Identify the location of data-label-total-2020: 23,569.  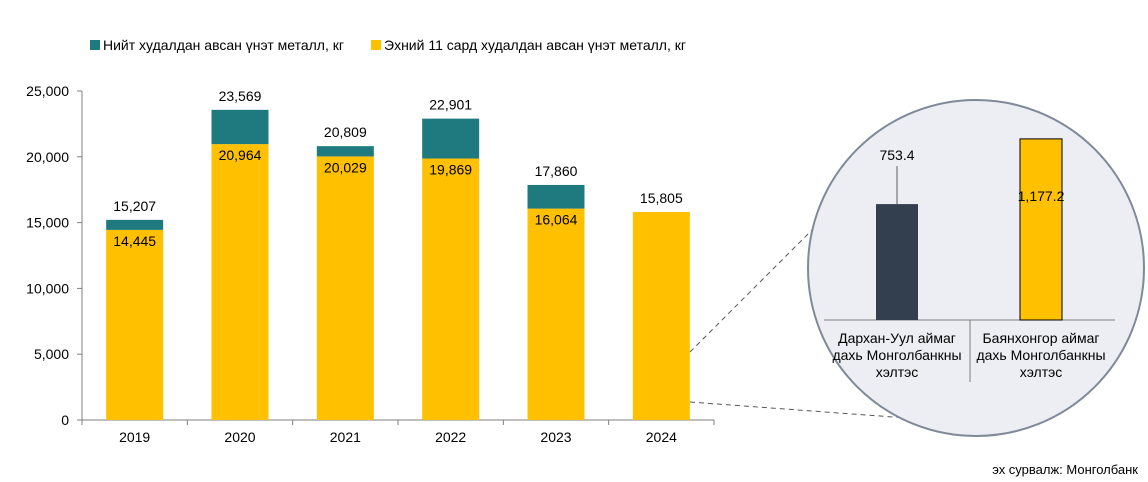
(240, 96).